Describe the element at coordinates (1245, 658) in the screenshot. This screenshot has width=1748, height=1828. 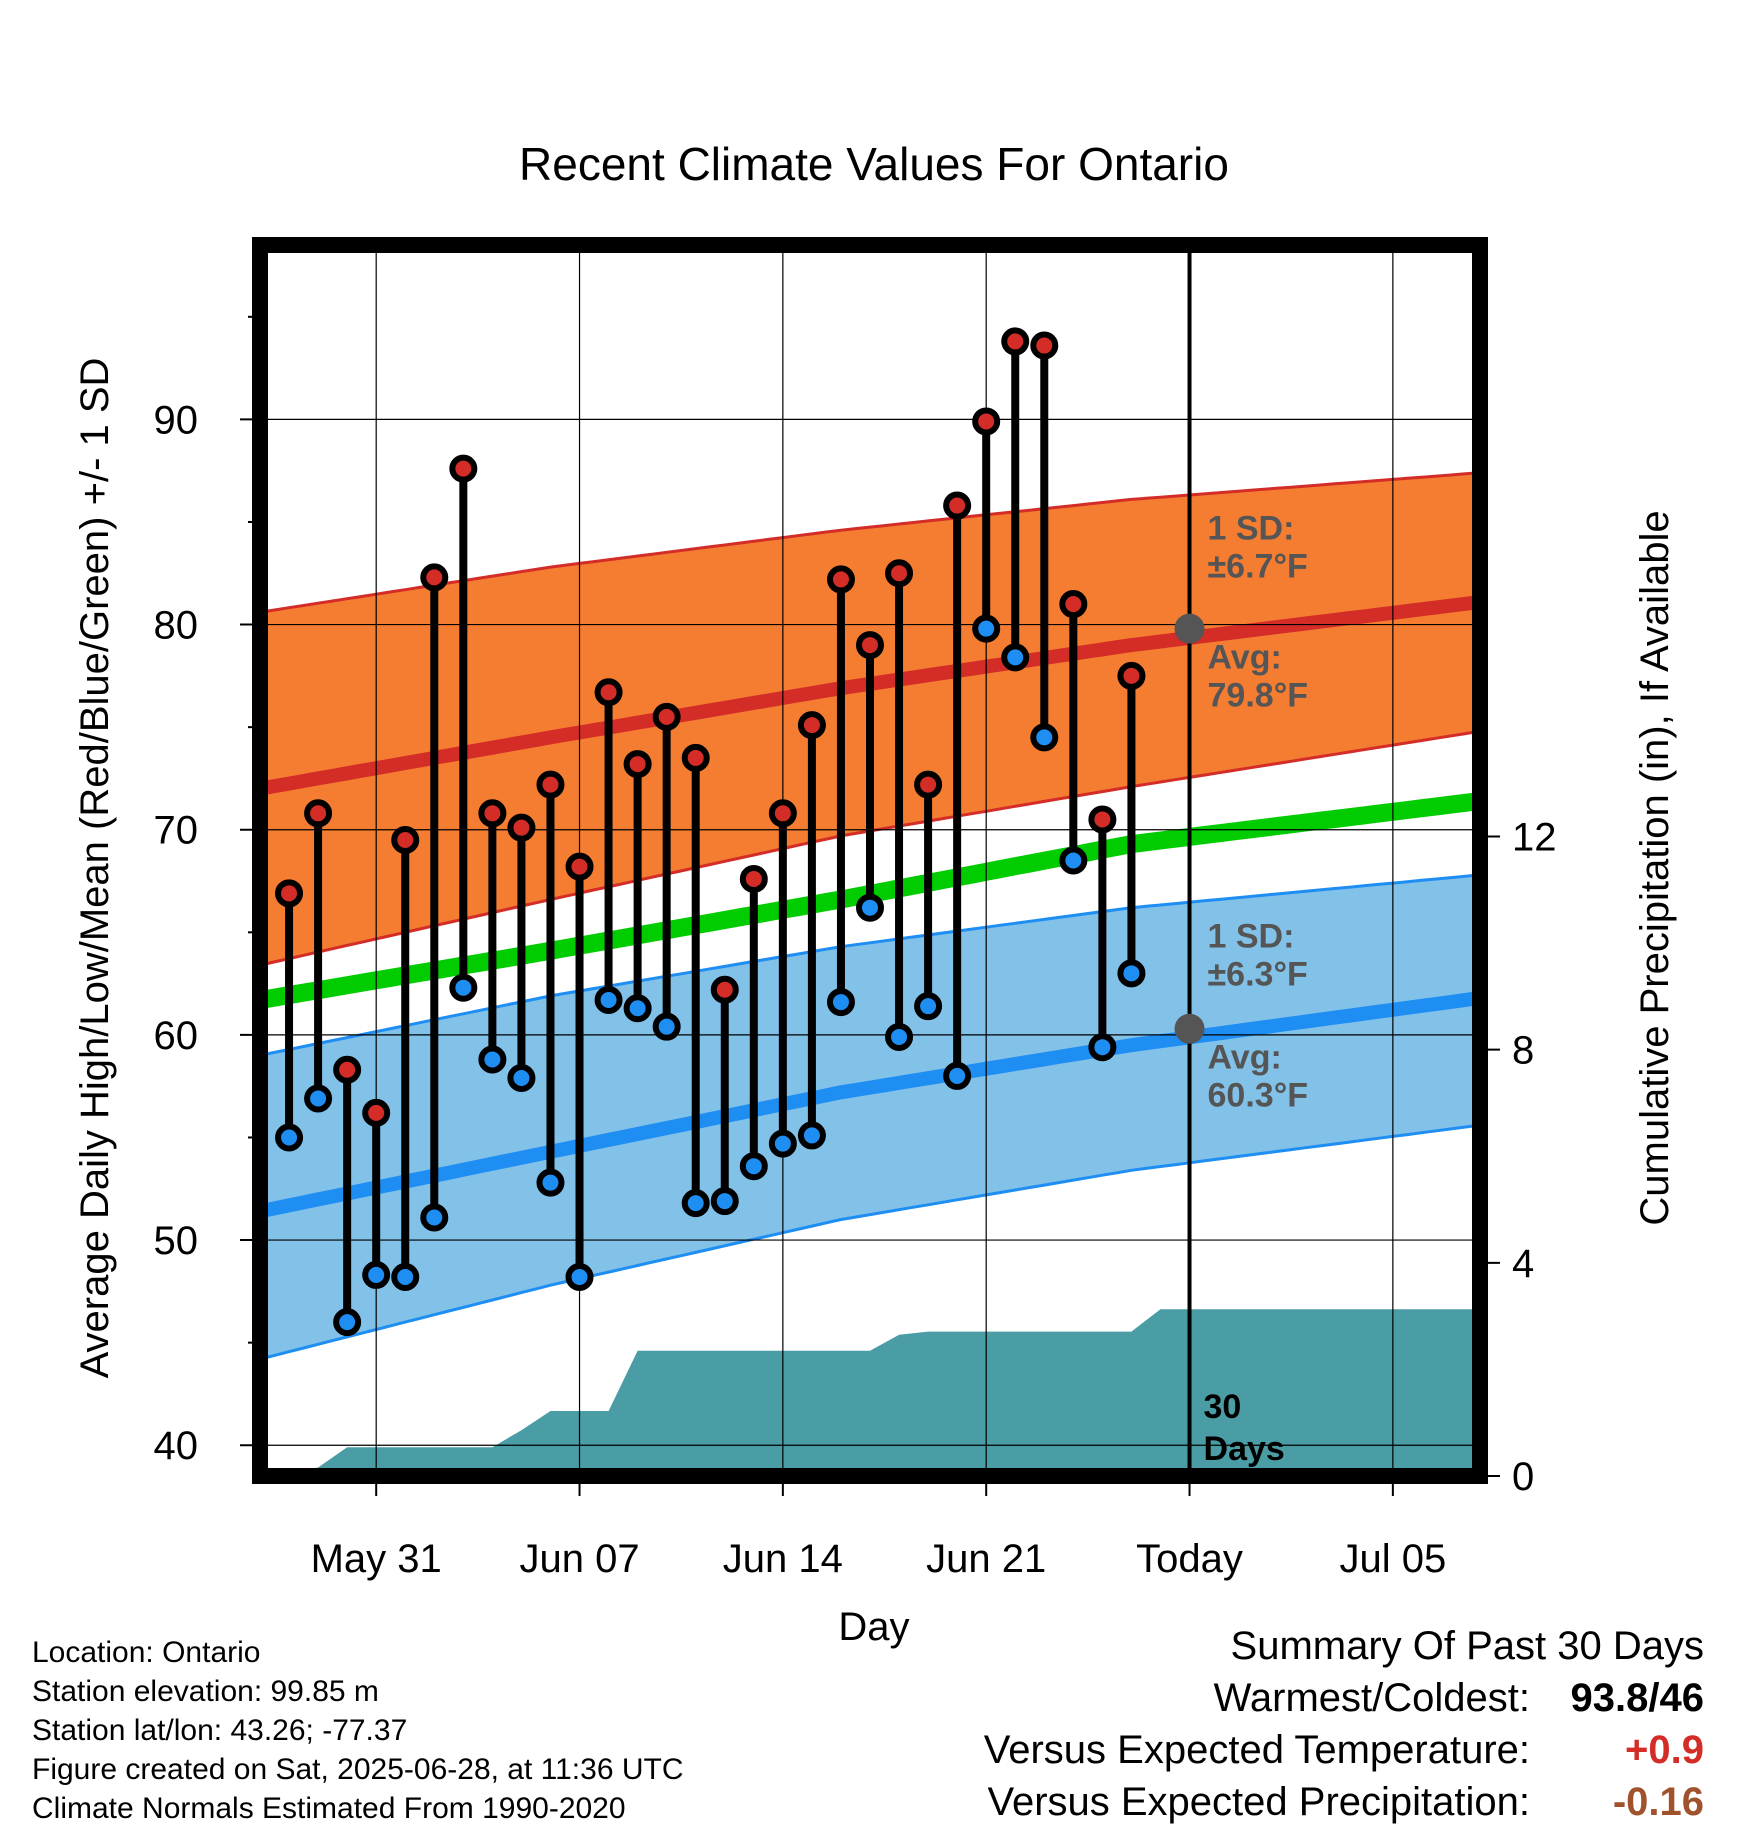
I see `high-avg-label-line: Avg:` at that location.